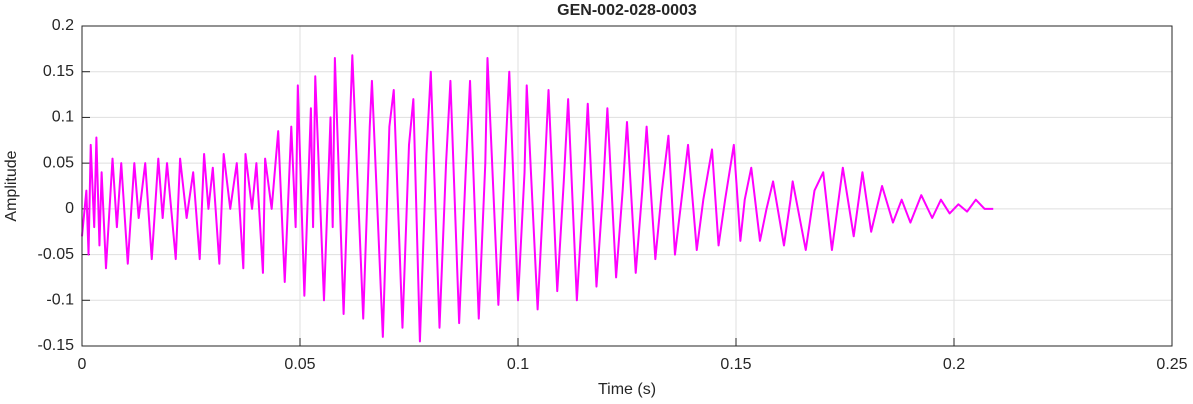 The image size is (1193, 404). What do you see at coordinates (58, 162) in the screenshot?
I see `y-tick-label: 0.05` at bounding box center [58, 162].